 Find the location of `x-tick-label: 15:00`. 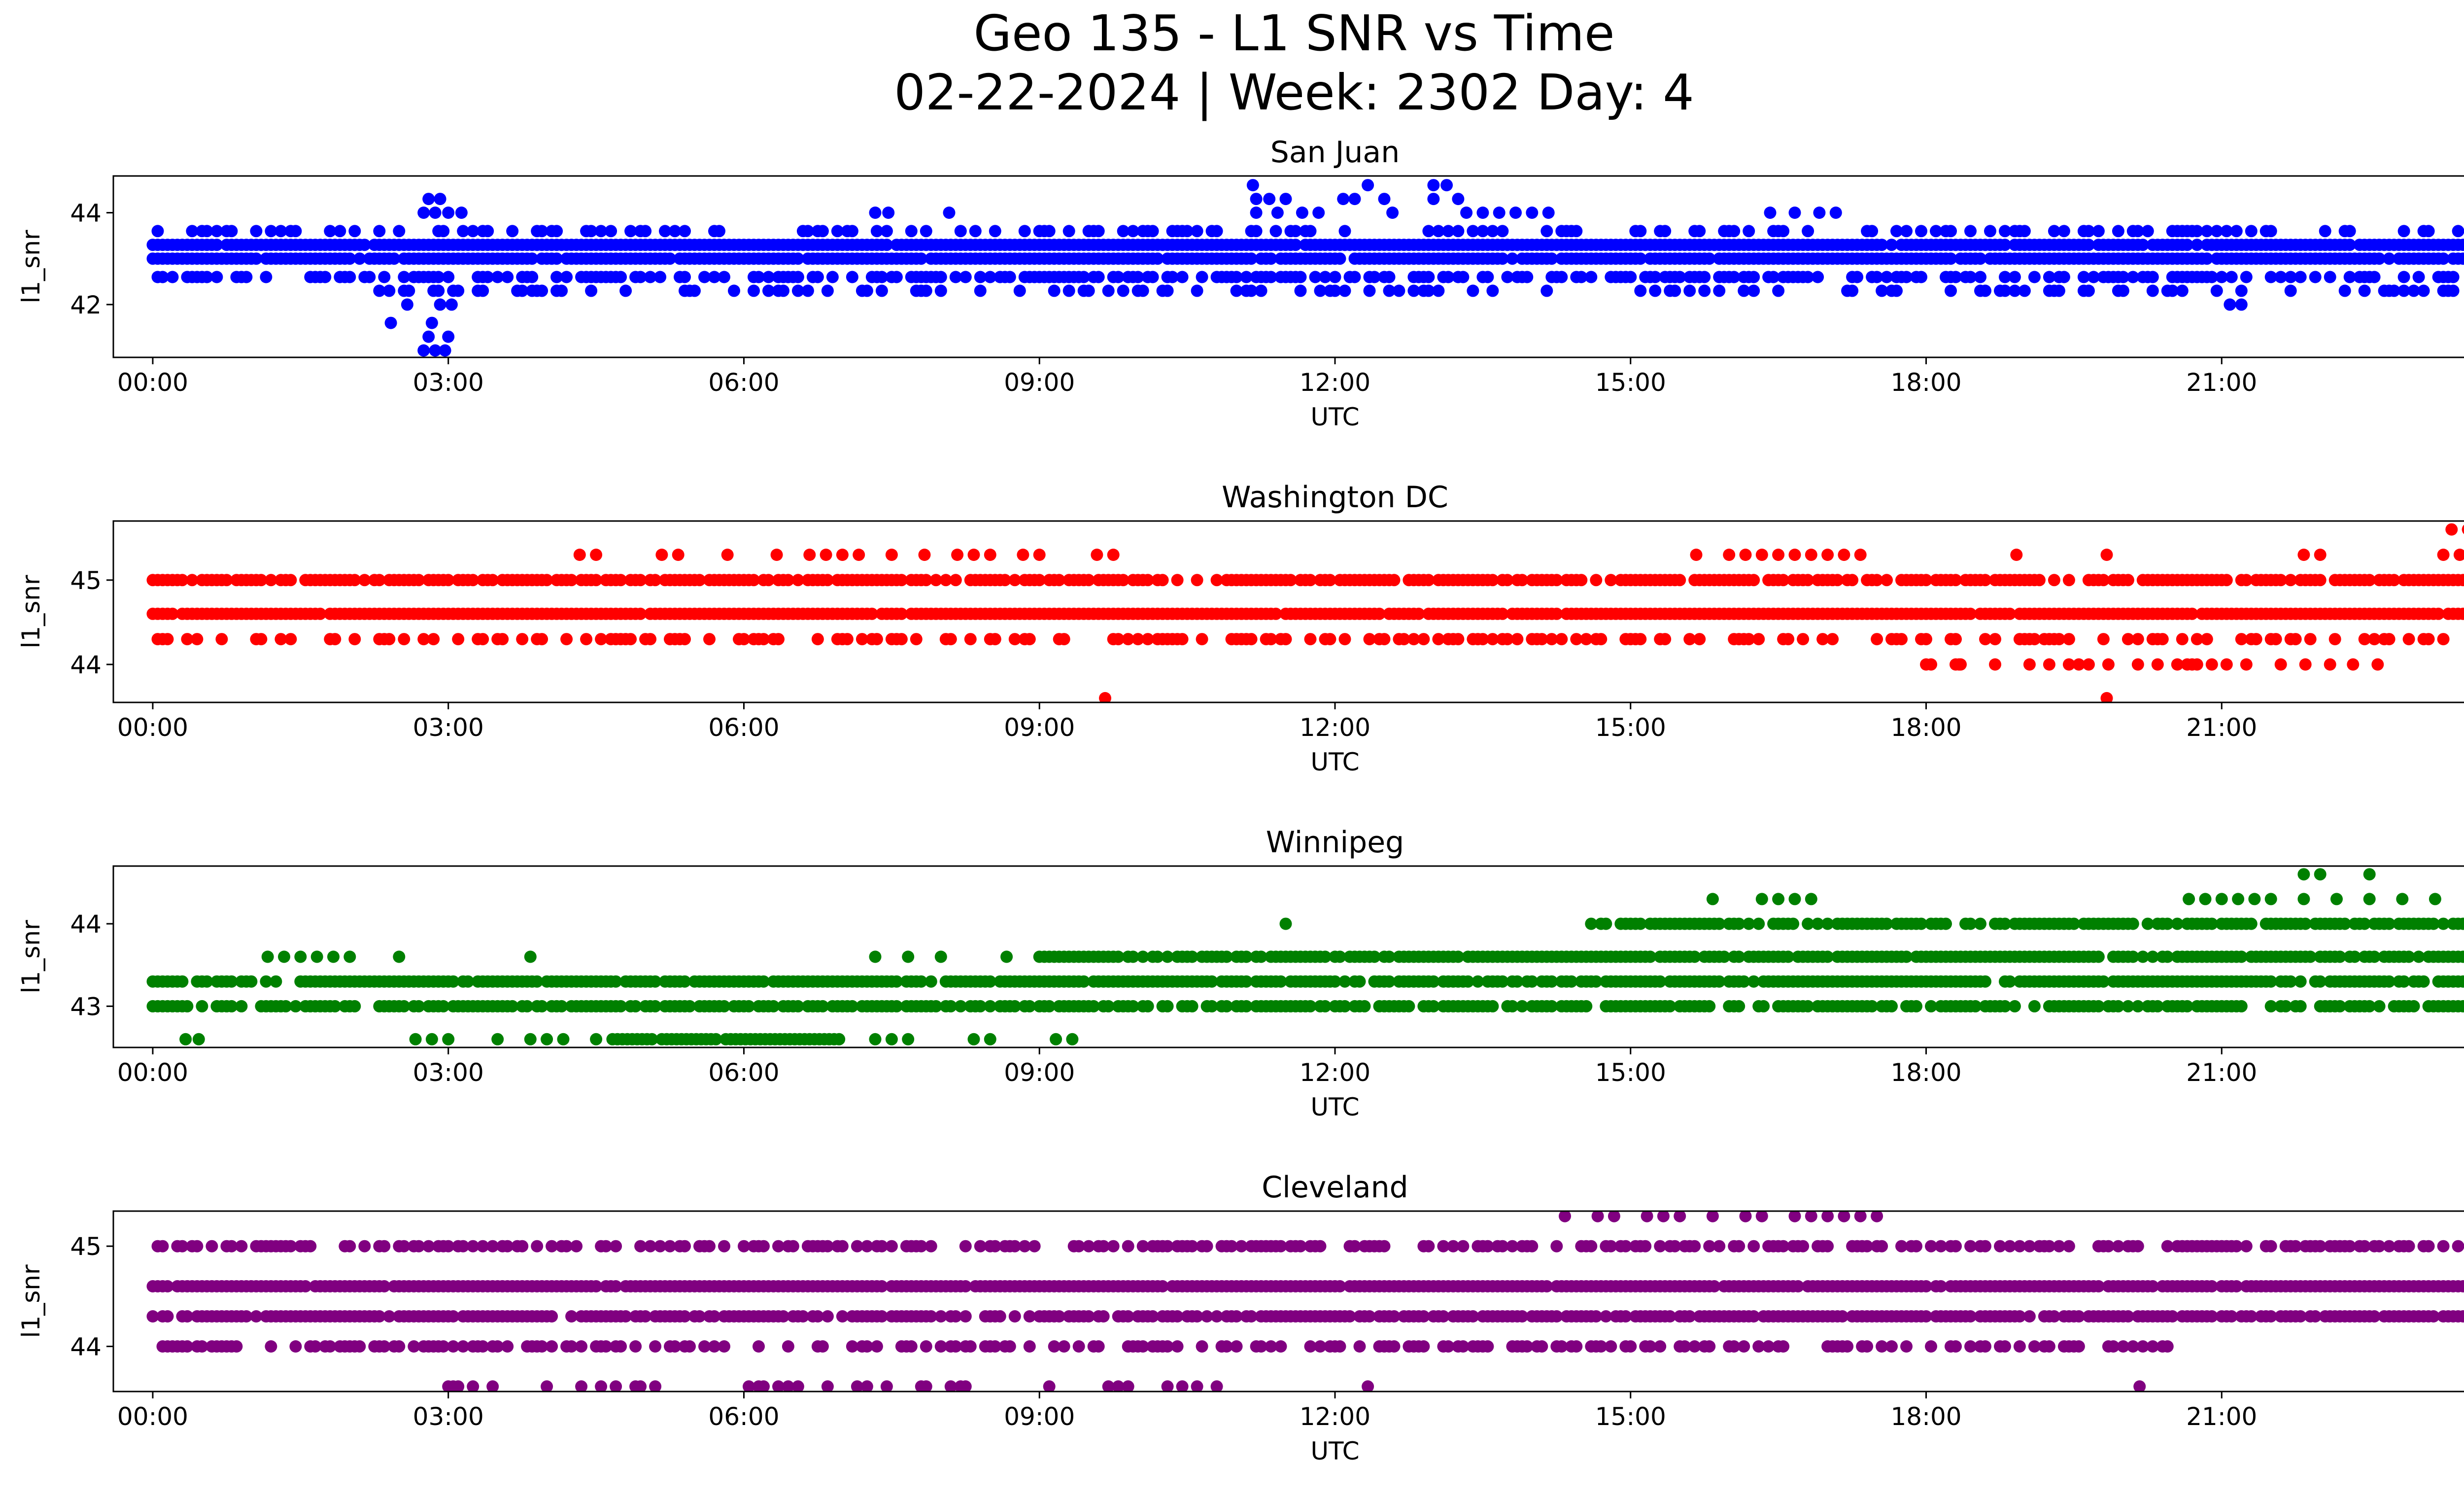

x-tick-label: 15:00 is located at coordinates (1630, 382).